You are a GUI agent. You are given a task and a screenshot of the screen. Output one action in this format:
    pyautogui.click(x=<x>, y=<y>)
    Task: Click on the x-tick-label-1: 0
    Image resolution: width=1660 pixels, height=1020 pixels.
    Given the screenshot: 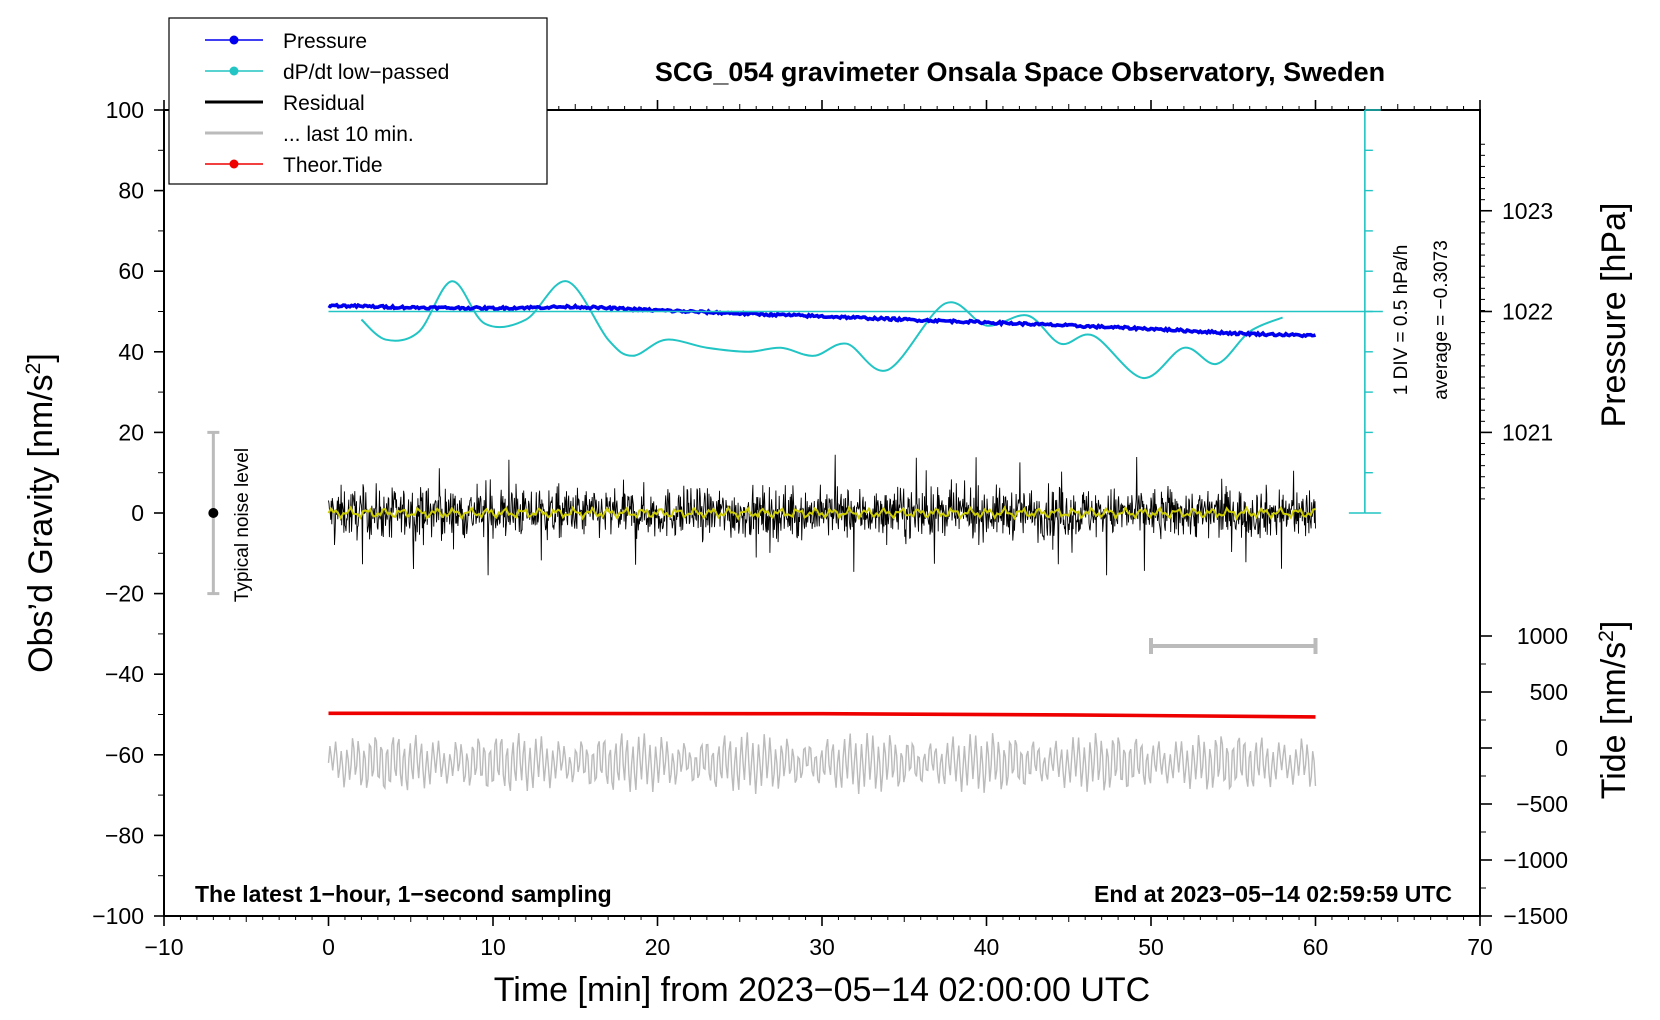 What is the action you would take?
    pyautogui.click(x=328, y=947)
    